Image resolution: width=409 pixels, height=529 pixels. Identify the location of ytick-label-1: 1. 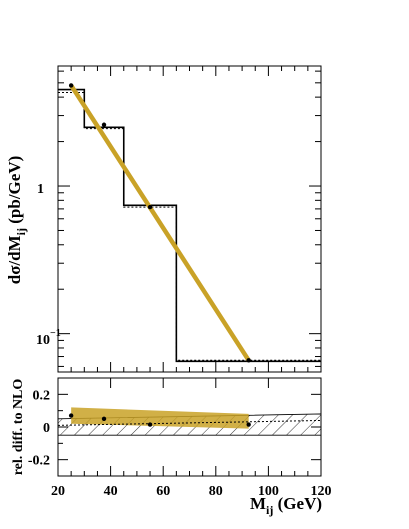
(40, 189).